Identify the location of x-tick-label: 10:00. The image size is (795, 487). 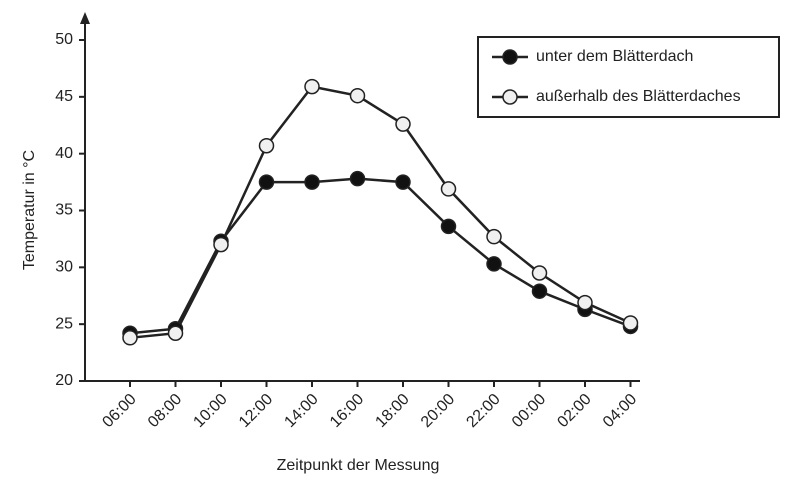
(210, 411).